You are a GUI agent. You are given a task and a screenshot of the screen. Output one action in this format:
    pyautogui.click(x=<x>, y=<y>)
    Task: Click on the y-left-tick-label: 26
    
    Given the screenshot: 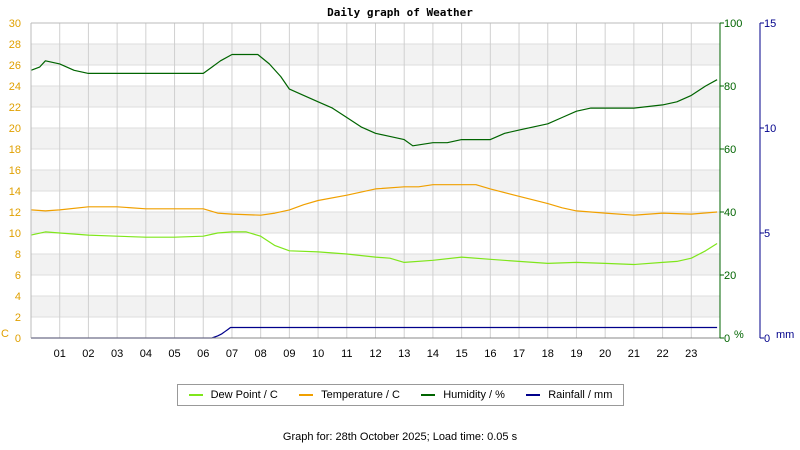 What is the action you would take?
    pyautogui.click(x=15, y=66)
    